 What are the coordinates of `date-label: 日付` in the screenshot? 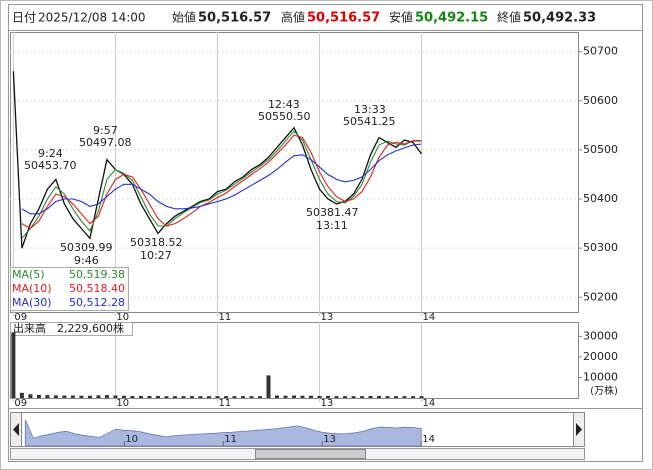 It's located at (24, 18).